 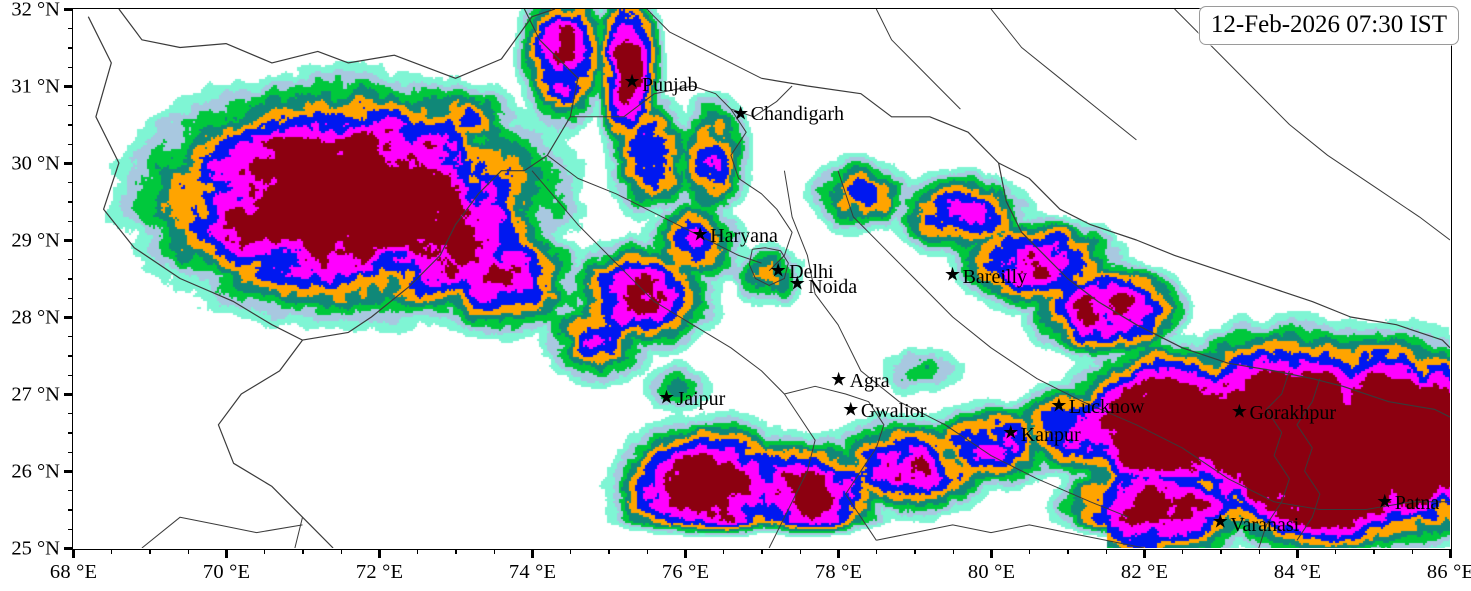 I want to click on x-axis-tick-label: 70 °E, so click(x=226, y=572).